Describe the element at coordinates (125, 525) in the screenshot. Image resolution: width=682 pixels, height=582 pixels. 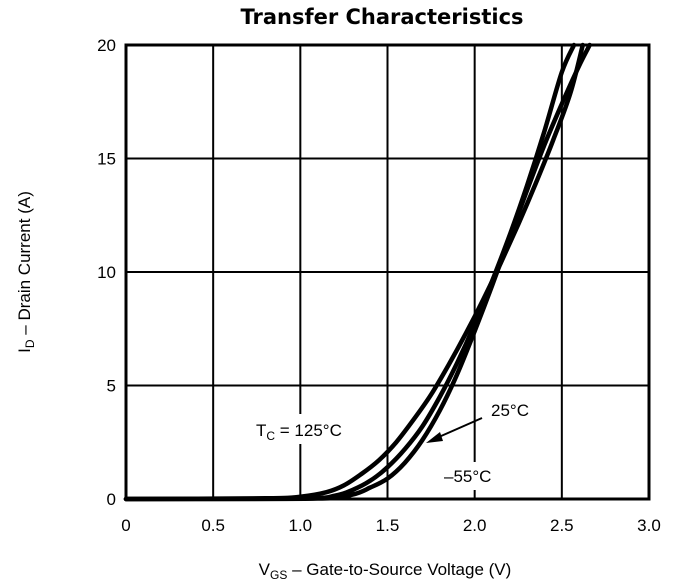
I see `x-tick-label: 0` at that location.